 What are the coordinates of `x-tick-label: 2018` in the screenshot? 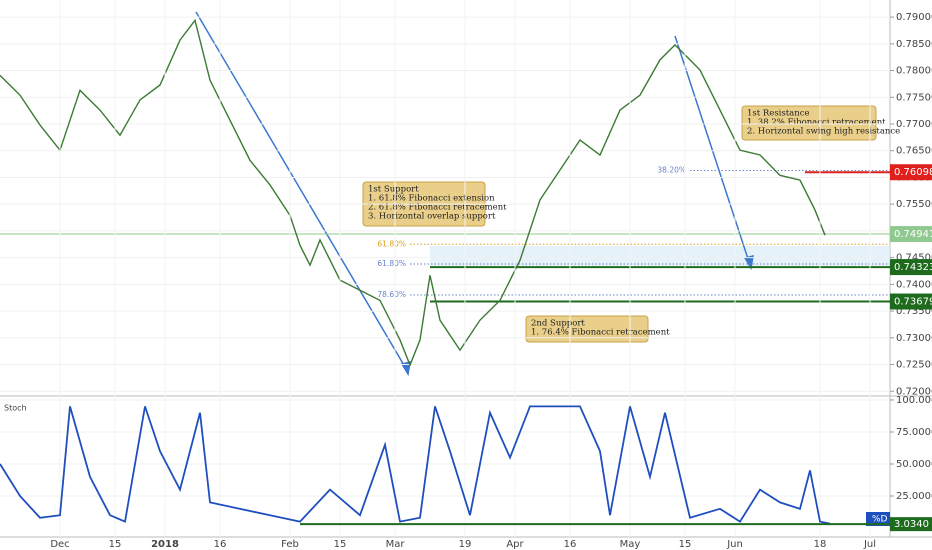 It's located at (165, 544).